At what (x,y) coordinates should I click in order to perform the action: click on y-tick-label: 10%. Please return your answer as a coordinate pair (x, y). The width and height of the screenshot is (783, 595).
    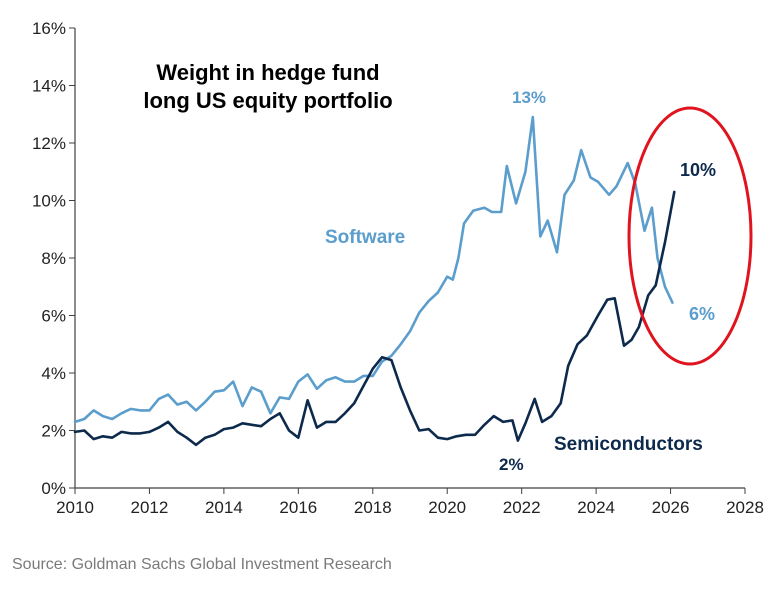
    Looking at the image, I should click on (49, 201).